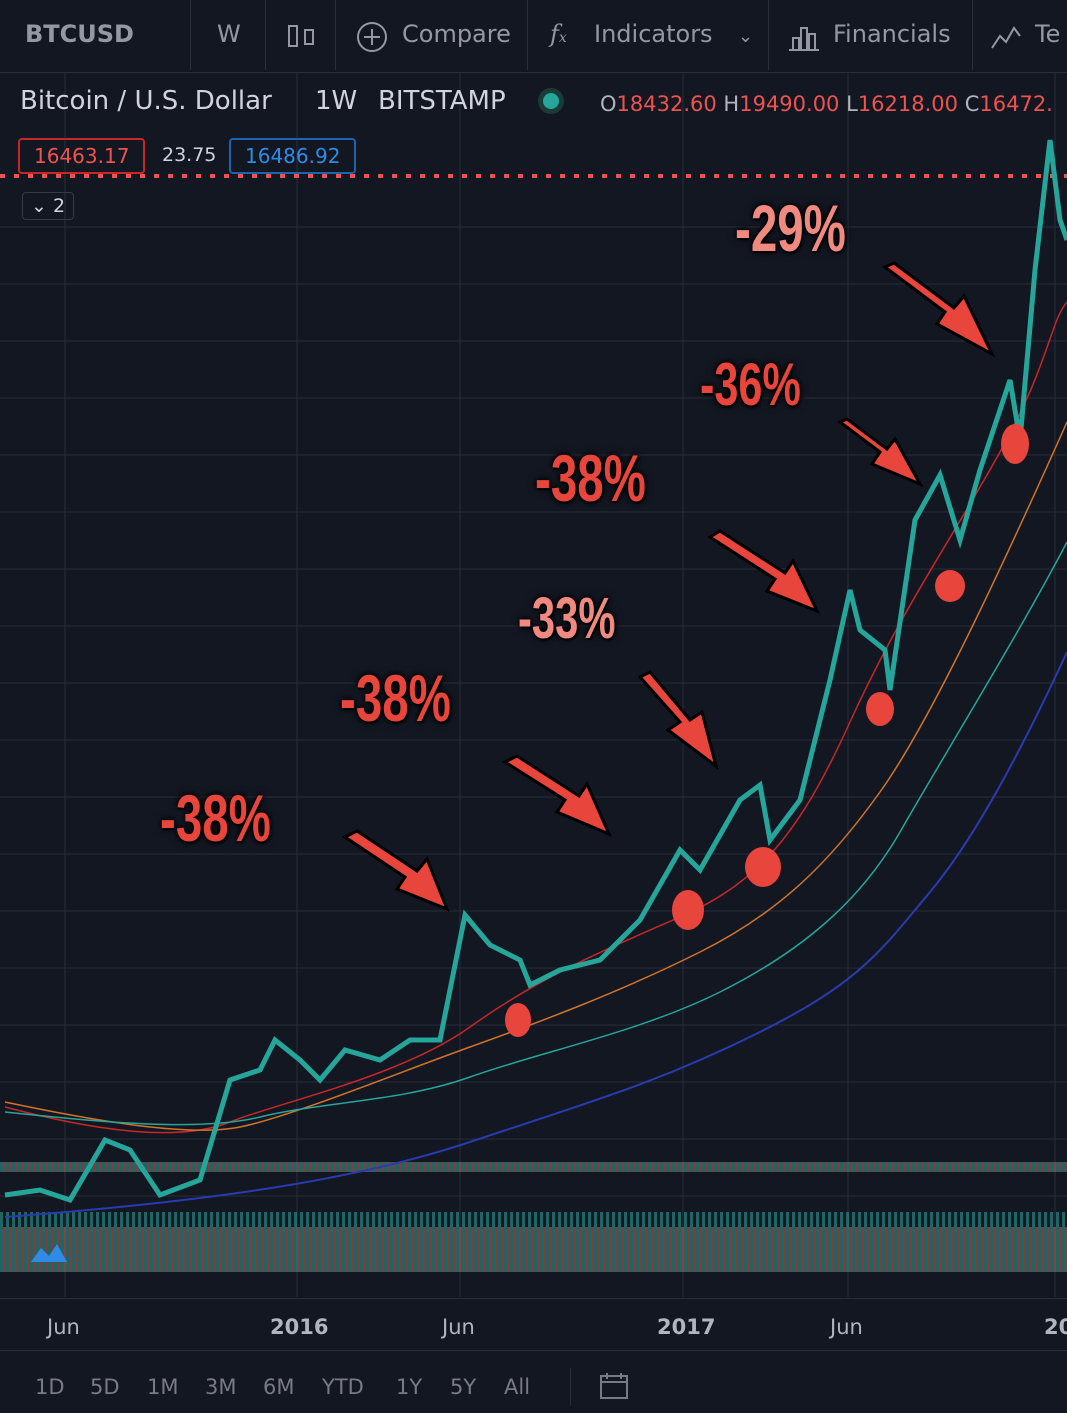  What do you see at coordinates (533, 1298) in the screenshot?
I see `axis-border` at bounding box center [533, 1298].